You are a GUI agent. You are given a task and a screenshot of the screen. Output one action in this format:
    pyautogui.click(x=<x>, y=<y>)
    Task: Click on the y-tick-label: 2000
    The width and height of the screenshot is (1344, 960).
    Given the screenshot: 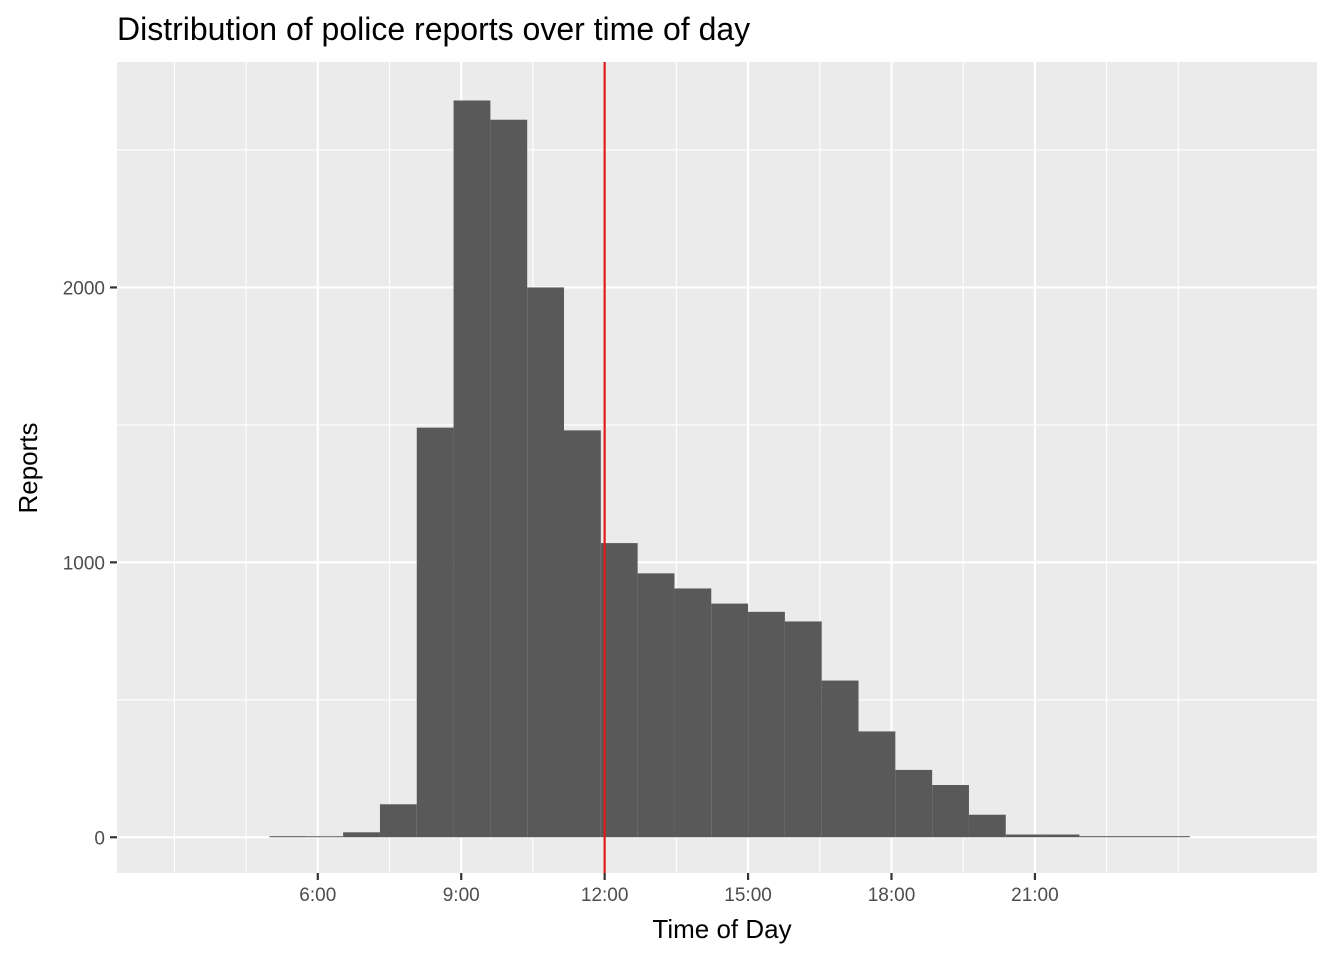 What is the action you would take?
    pyautogui.click(x=84, y=288)
    